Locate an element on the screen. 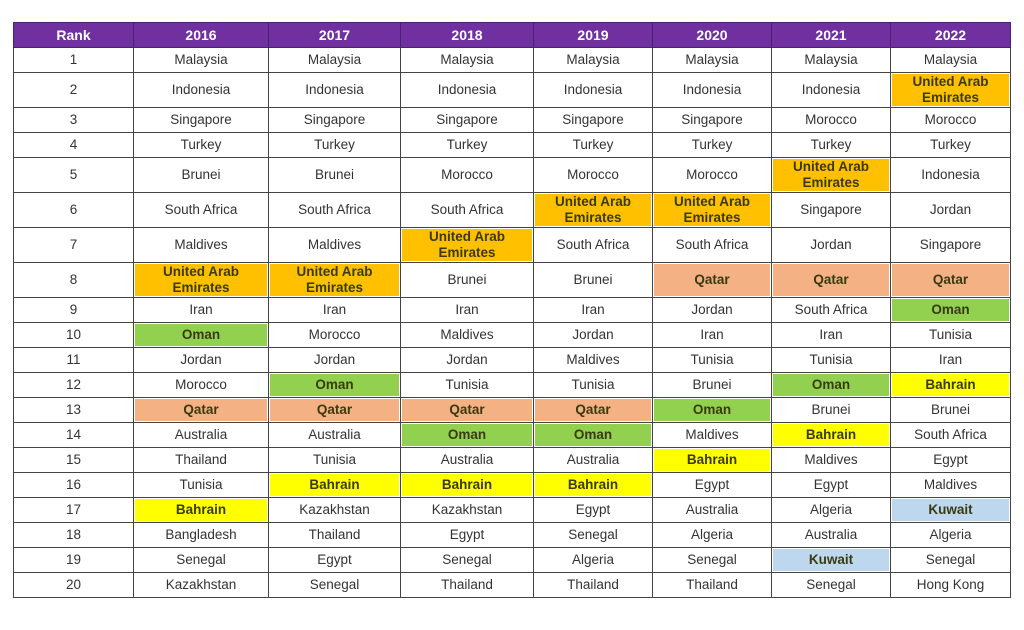 The height and width of the screenshot is (630, 1024). rank-value: 7 is located at coordinates (73, 244).